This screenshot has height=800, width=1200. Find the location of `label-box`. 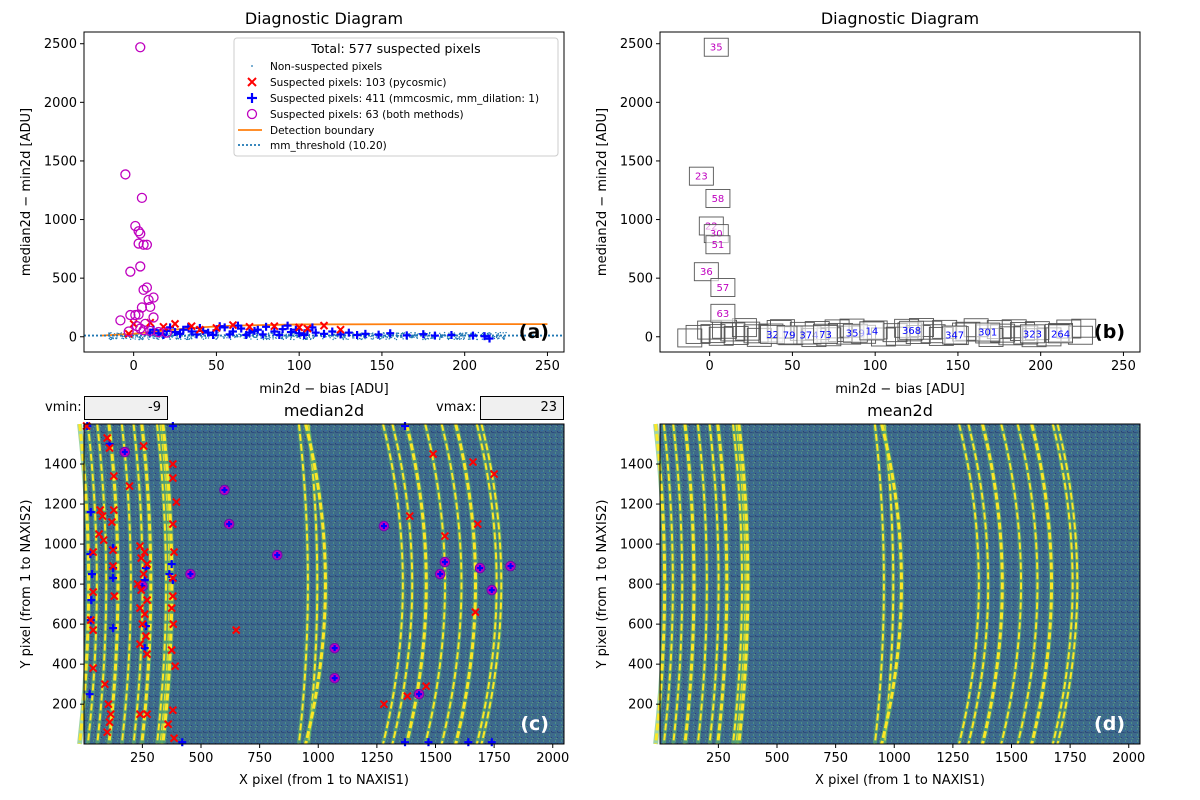

label-box is located at coordinates (690, 338).